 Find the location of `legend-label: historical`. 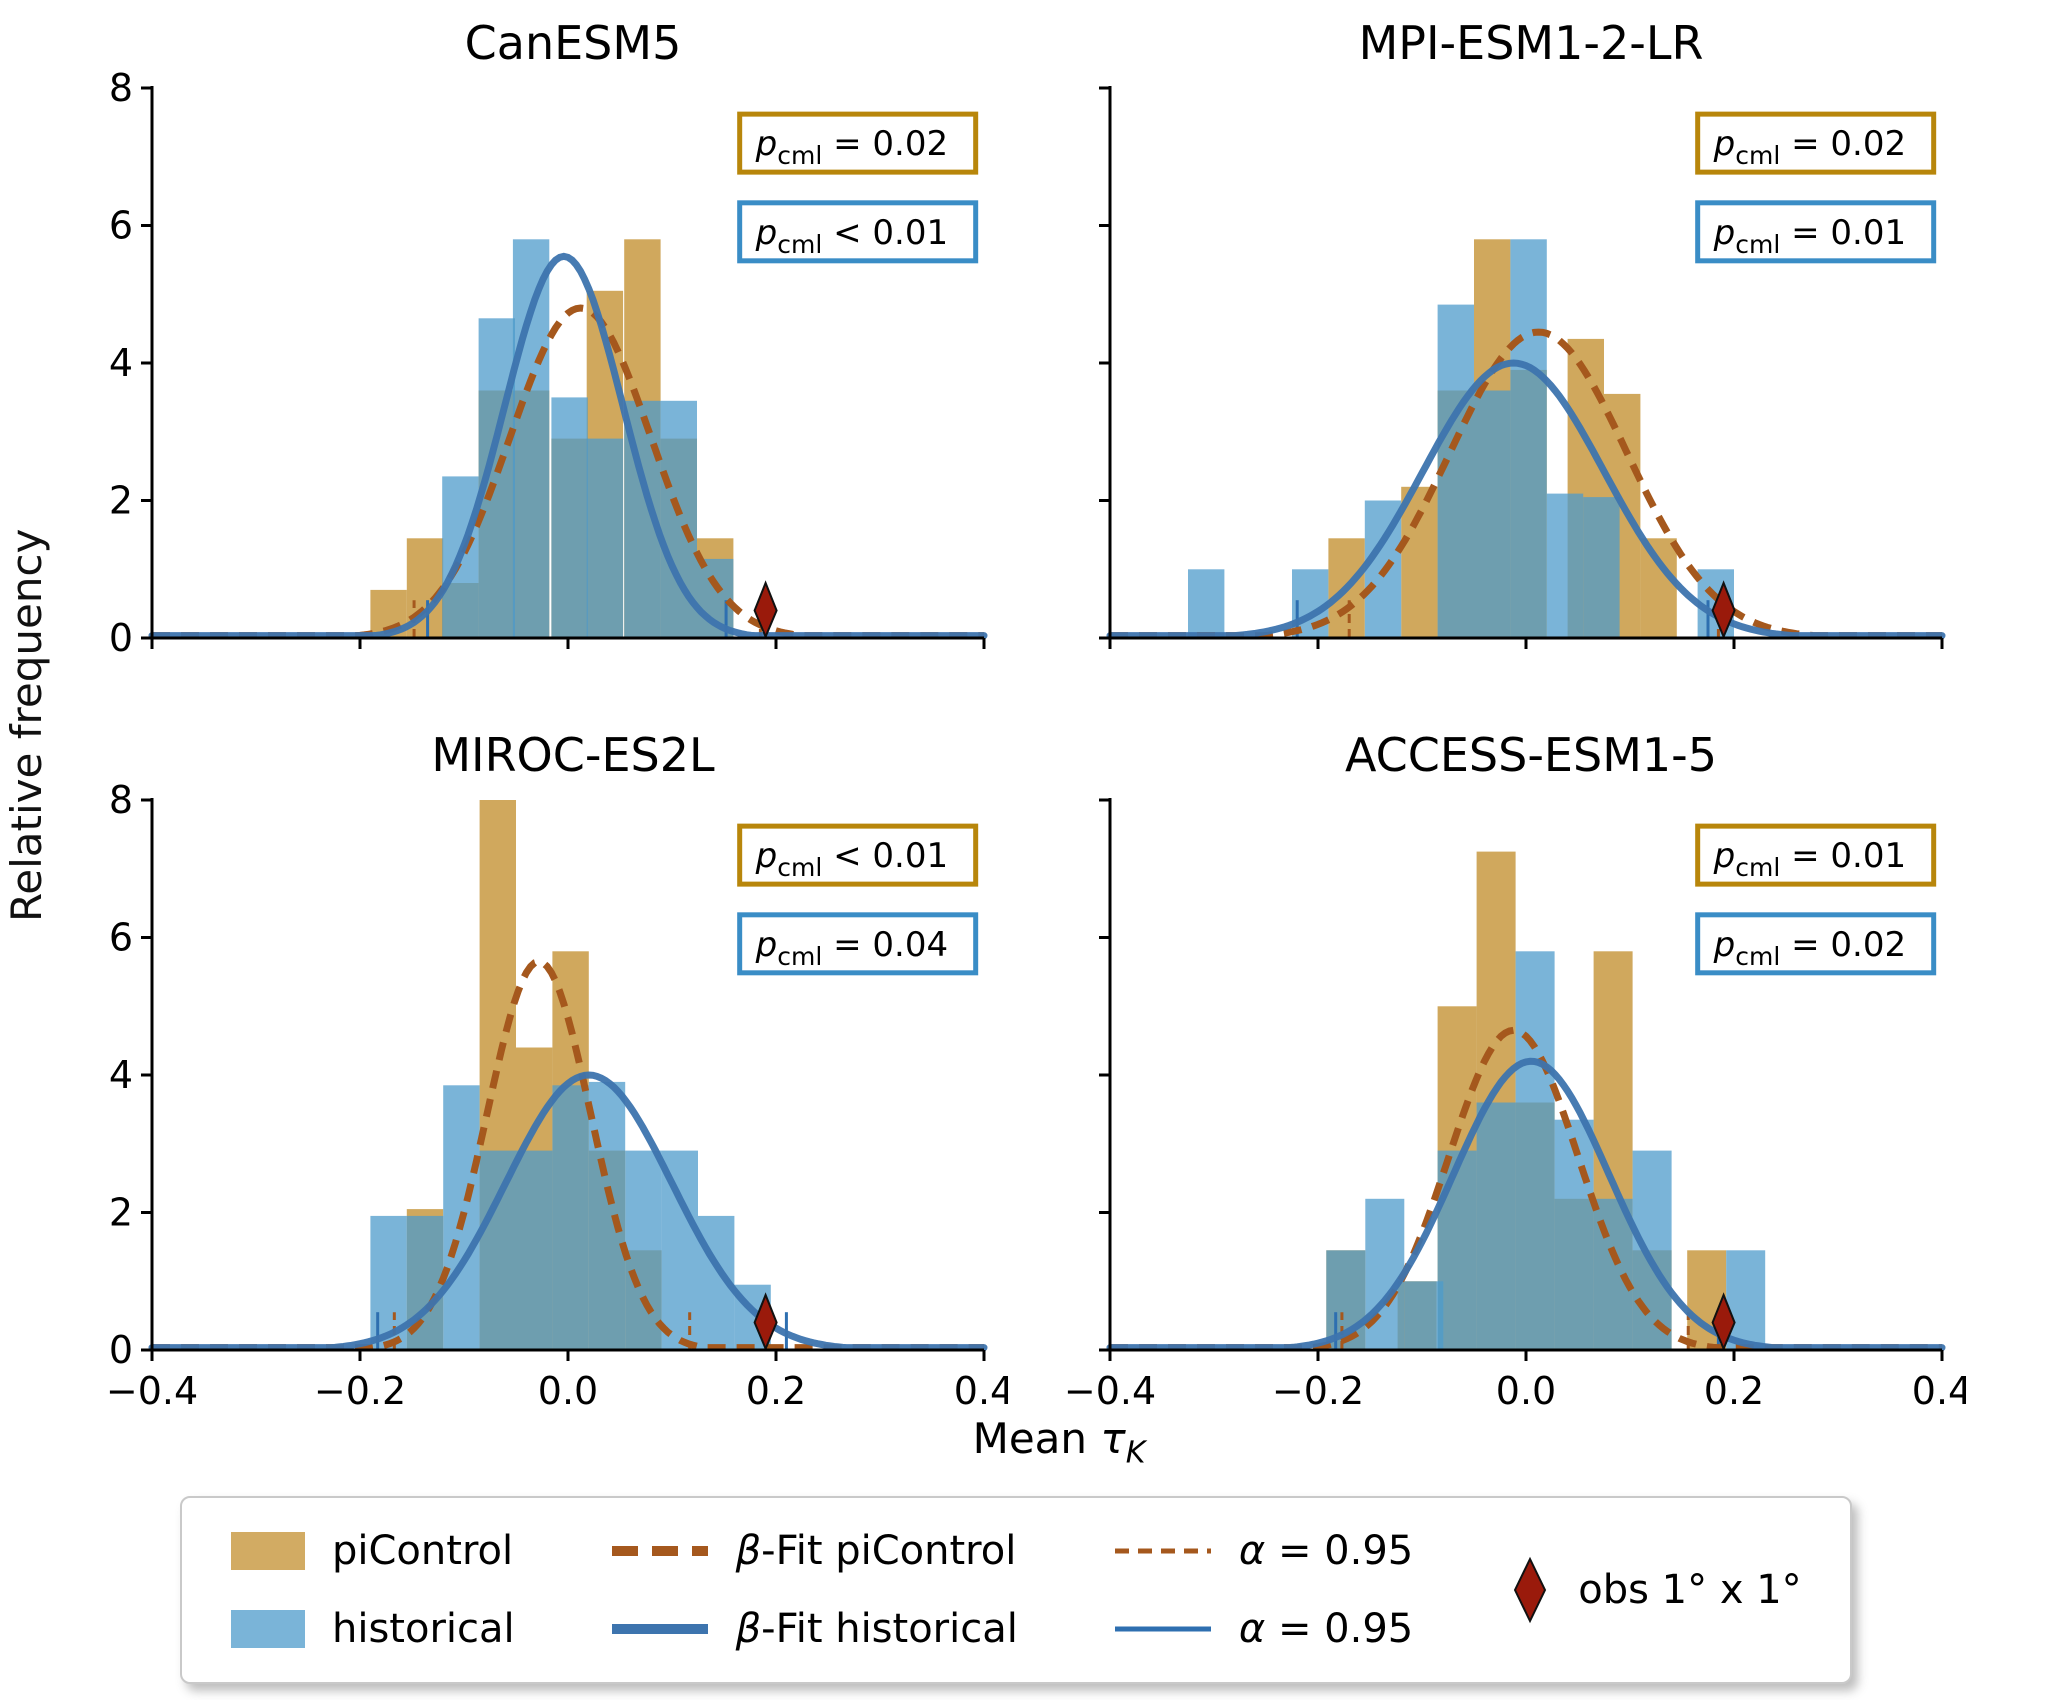

legend-label: historical is located at coordinates (423, 1629).